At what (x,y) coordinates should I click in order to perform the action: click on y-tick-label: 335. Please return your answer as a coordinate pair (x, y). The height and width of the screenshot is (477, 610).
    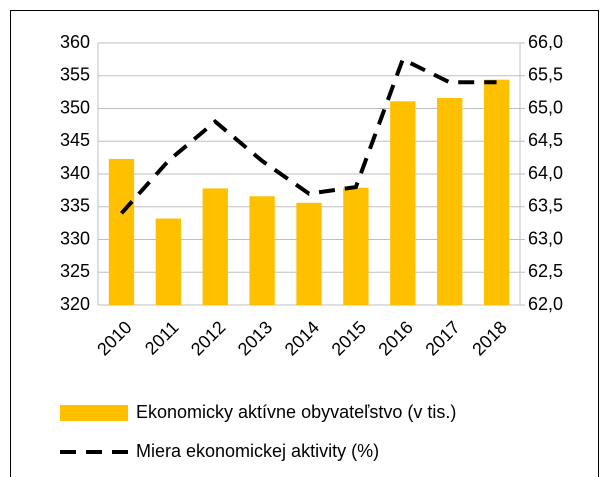
    Looking at the image, I should click on (75, 206).